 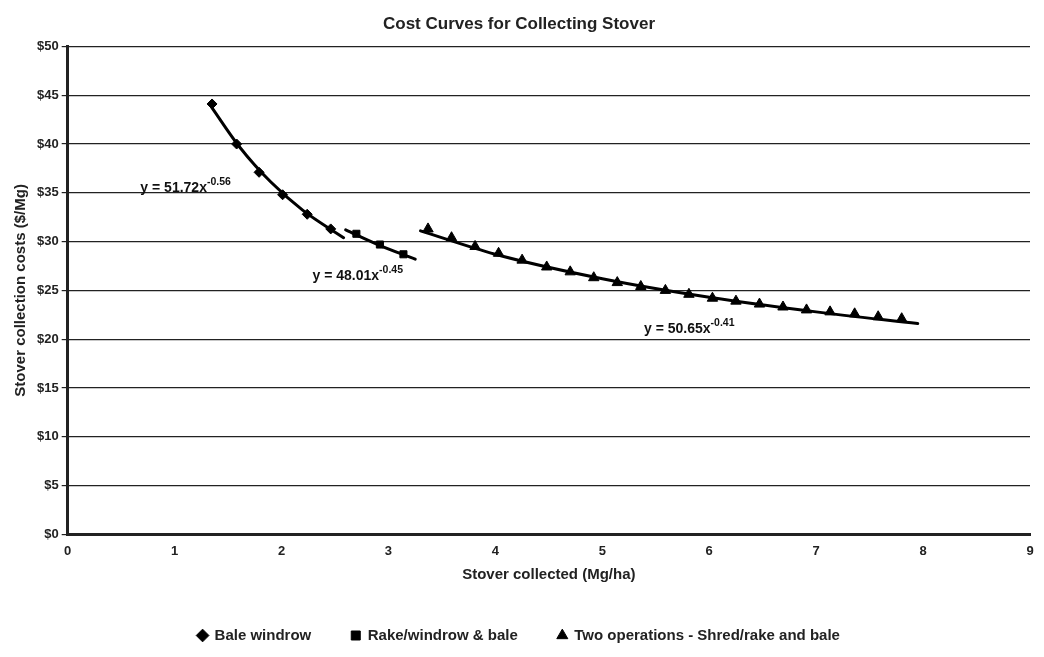 I want to click on x-tick-label: 6, so click(x=709, y=550).